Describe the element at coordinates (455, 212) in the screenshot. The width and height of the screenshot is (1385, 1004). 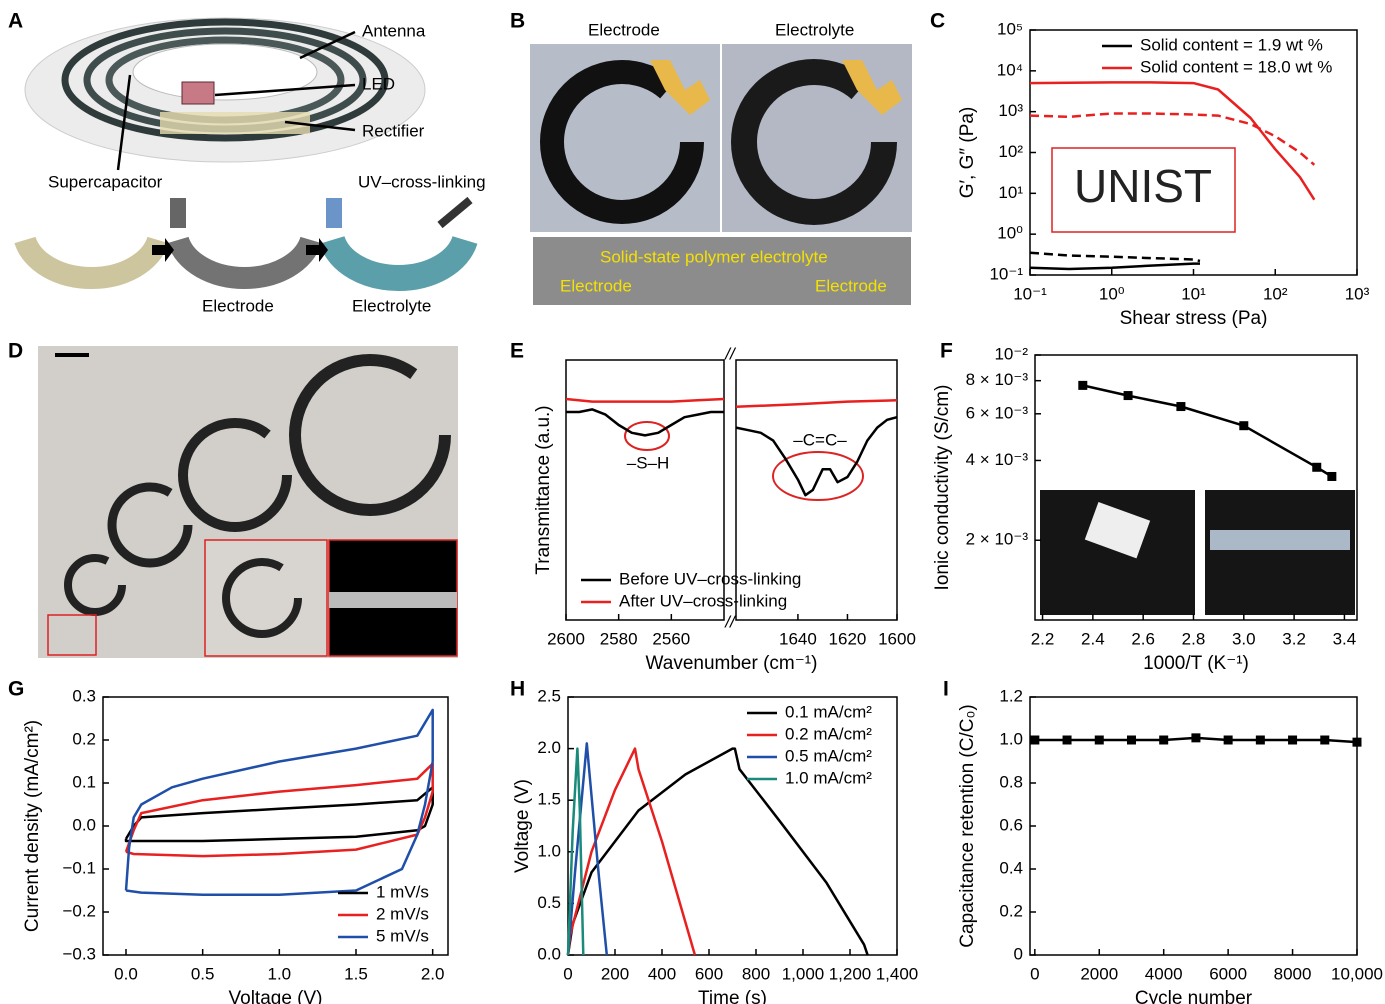
I see `uv-lamp` at that location.